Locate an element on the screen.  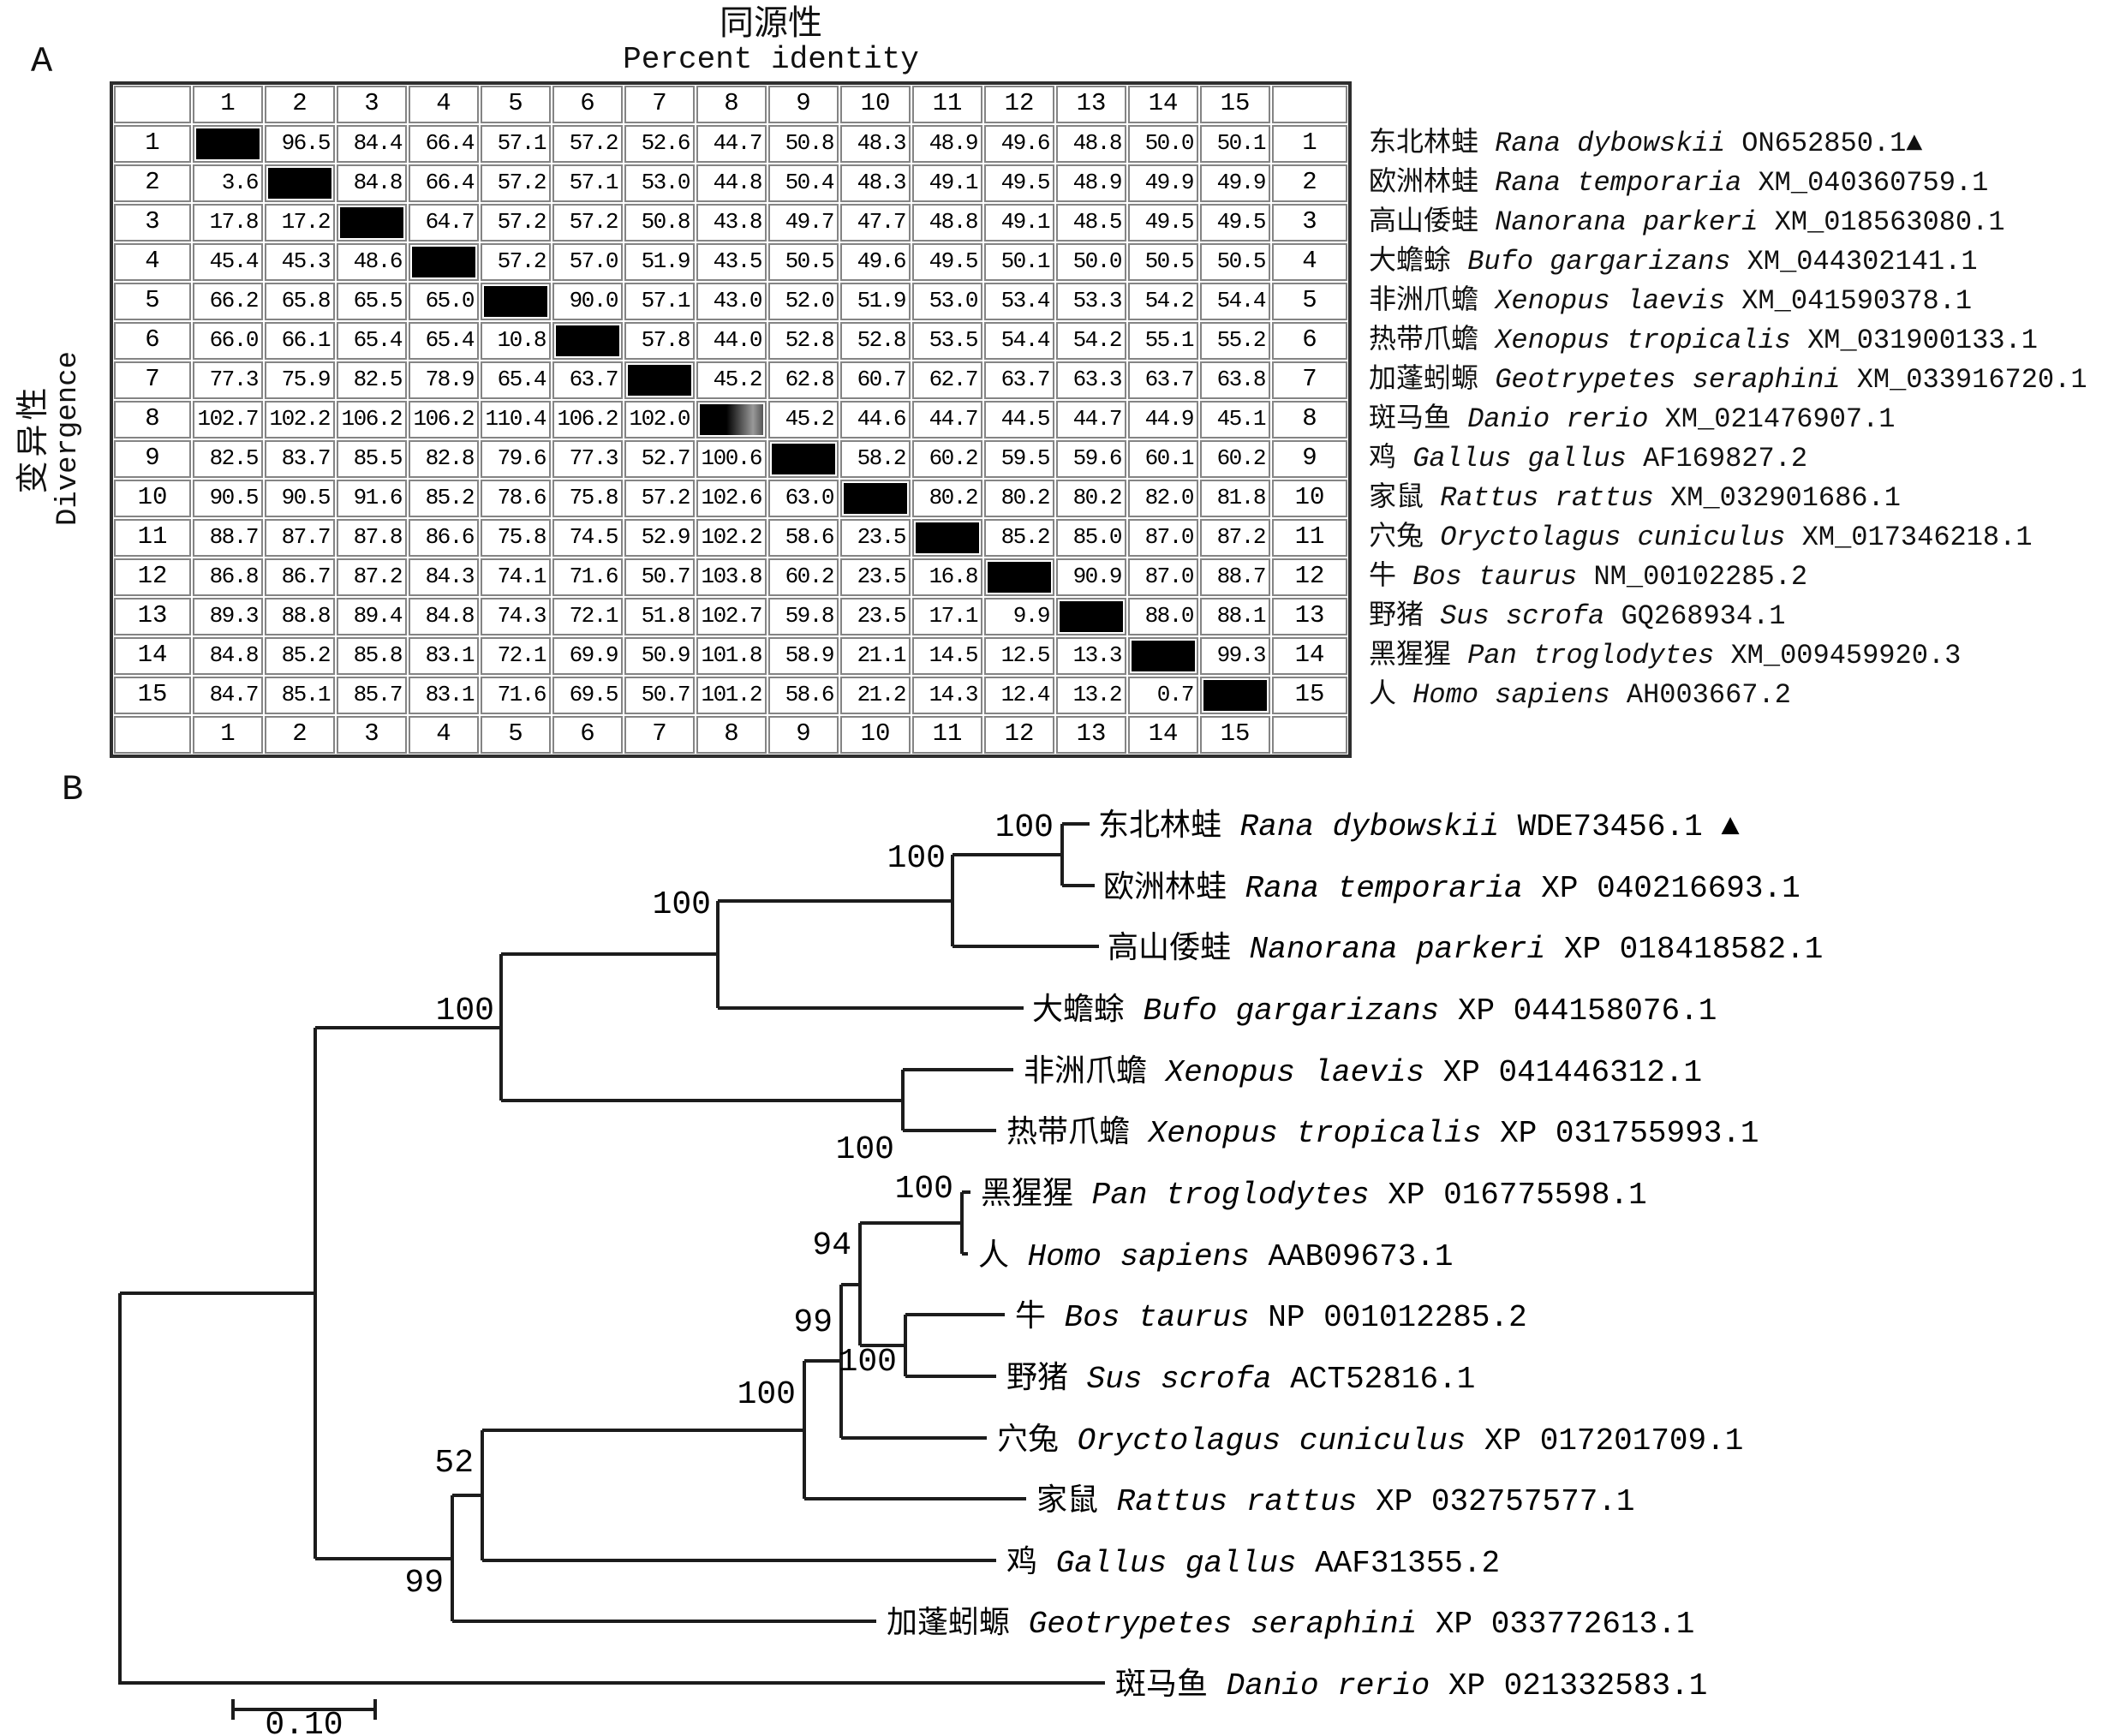
matrix-cell: 23.5 is located at coordinates (875, 538).